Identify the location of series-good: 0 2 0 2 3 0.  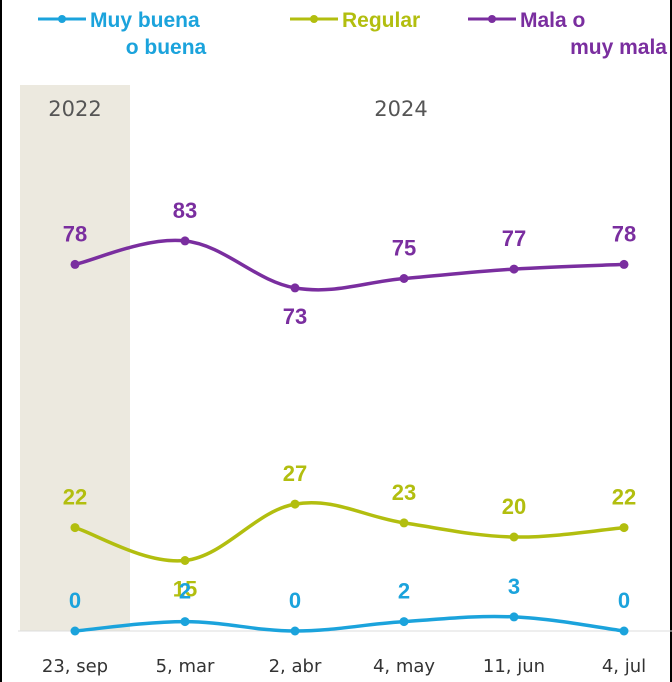
(349, 605).